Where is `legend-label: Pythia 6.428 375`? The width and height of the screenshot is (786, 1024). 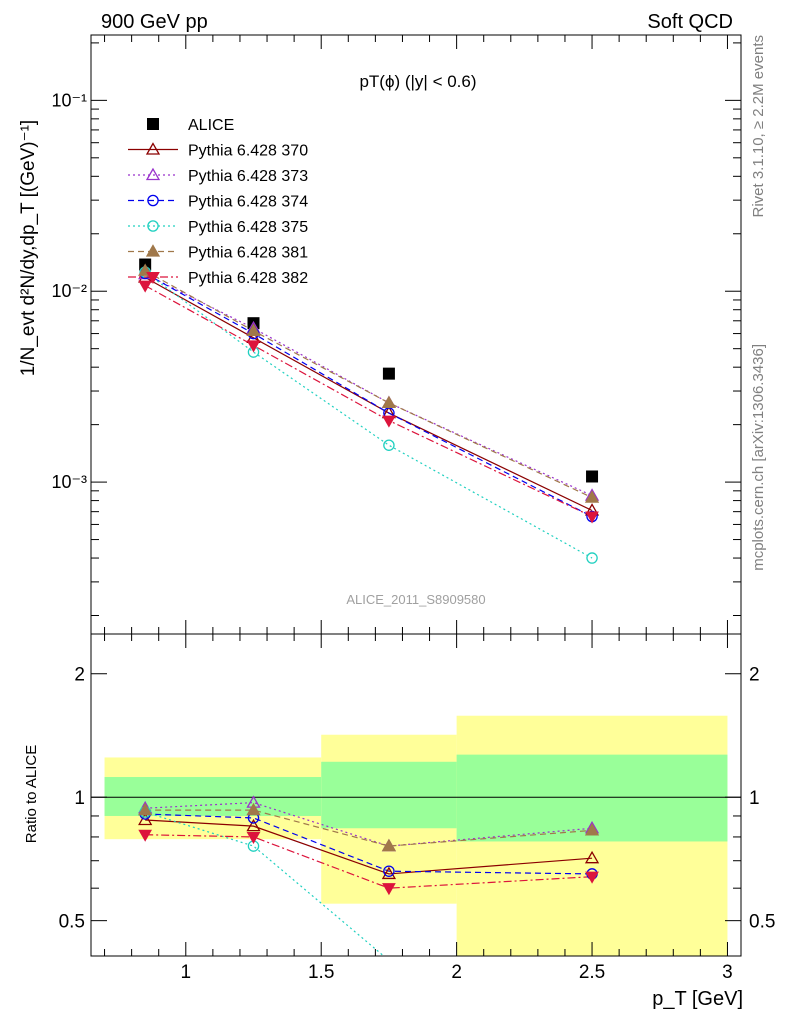 legend-label: Pythia 6.428 375 is located at coordinates (248, 227).